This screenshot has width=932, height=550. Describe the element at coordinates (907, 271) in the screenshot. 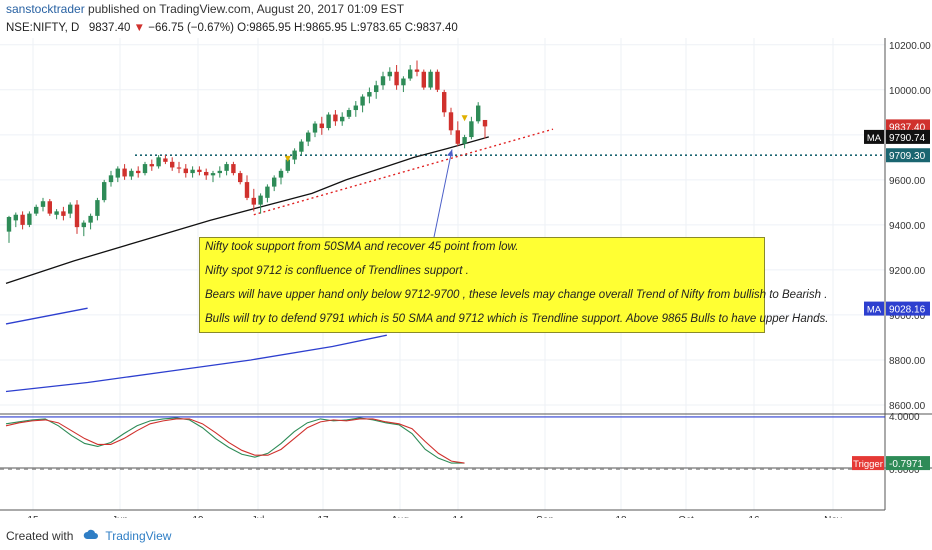

I see `y-tick-label: 9200.00` at that location.